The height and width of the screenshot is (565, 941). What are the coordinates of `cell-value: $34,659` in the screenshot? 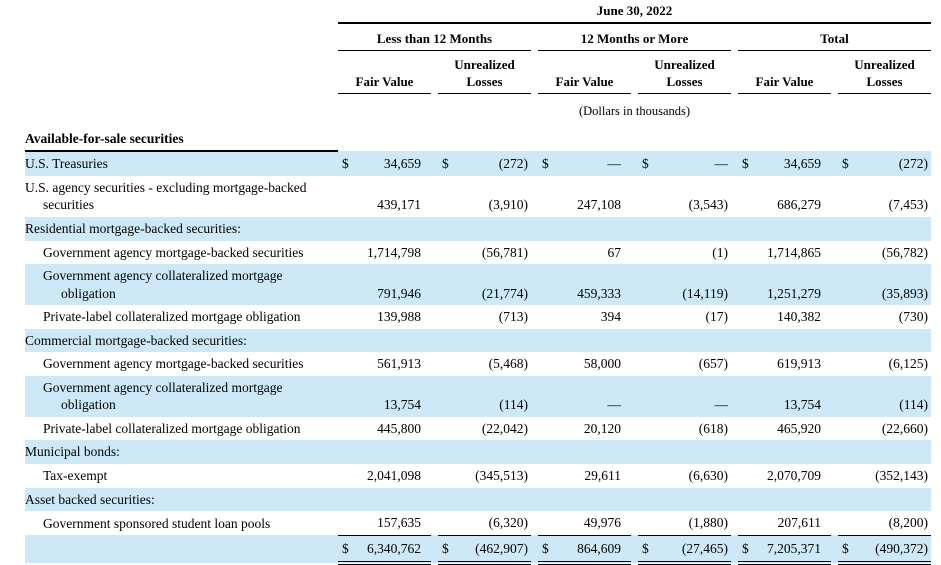 It's located at (384, 163).